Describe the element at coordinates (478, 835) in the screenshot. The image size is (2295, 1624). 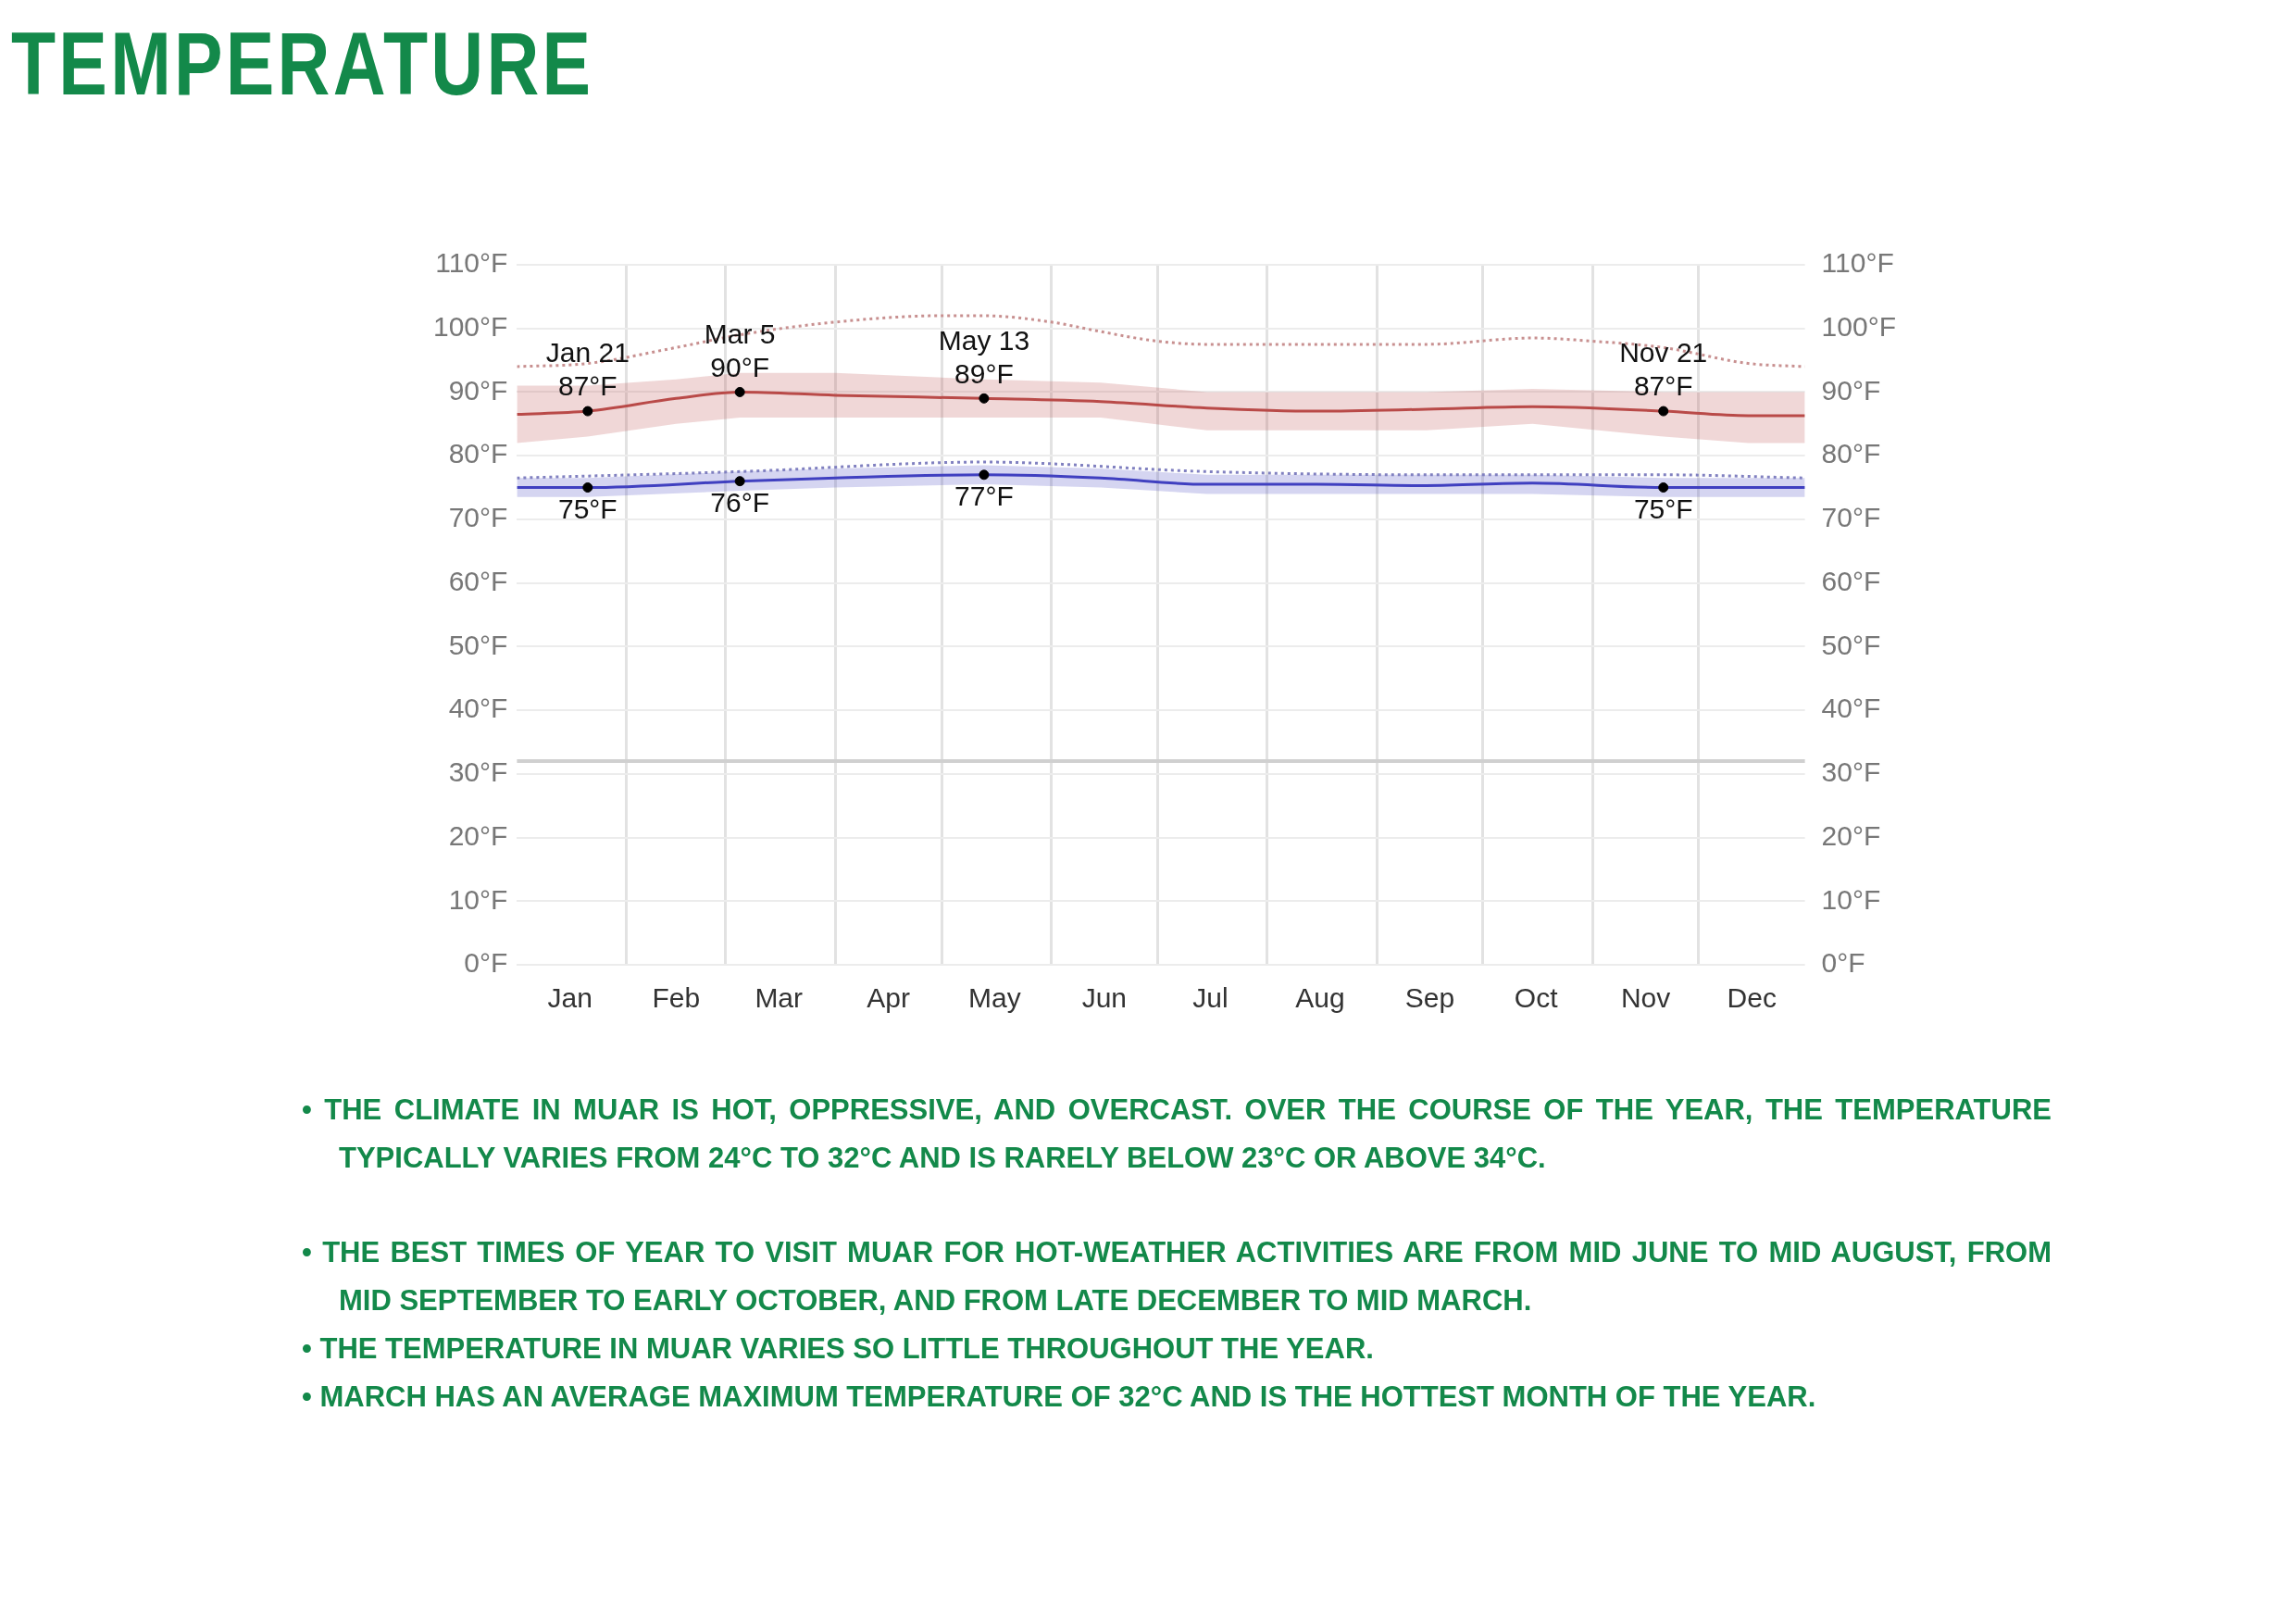
I see `y-tick-label: 20°F` at that location.